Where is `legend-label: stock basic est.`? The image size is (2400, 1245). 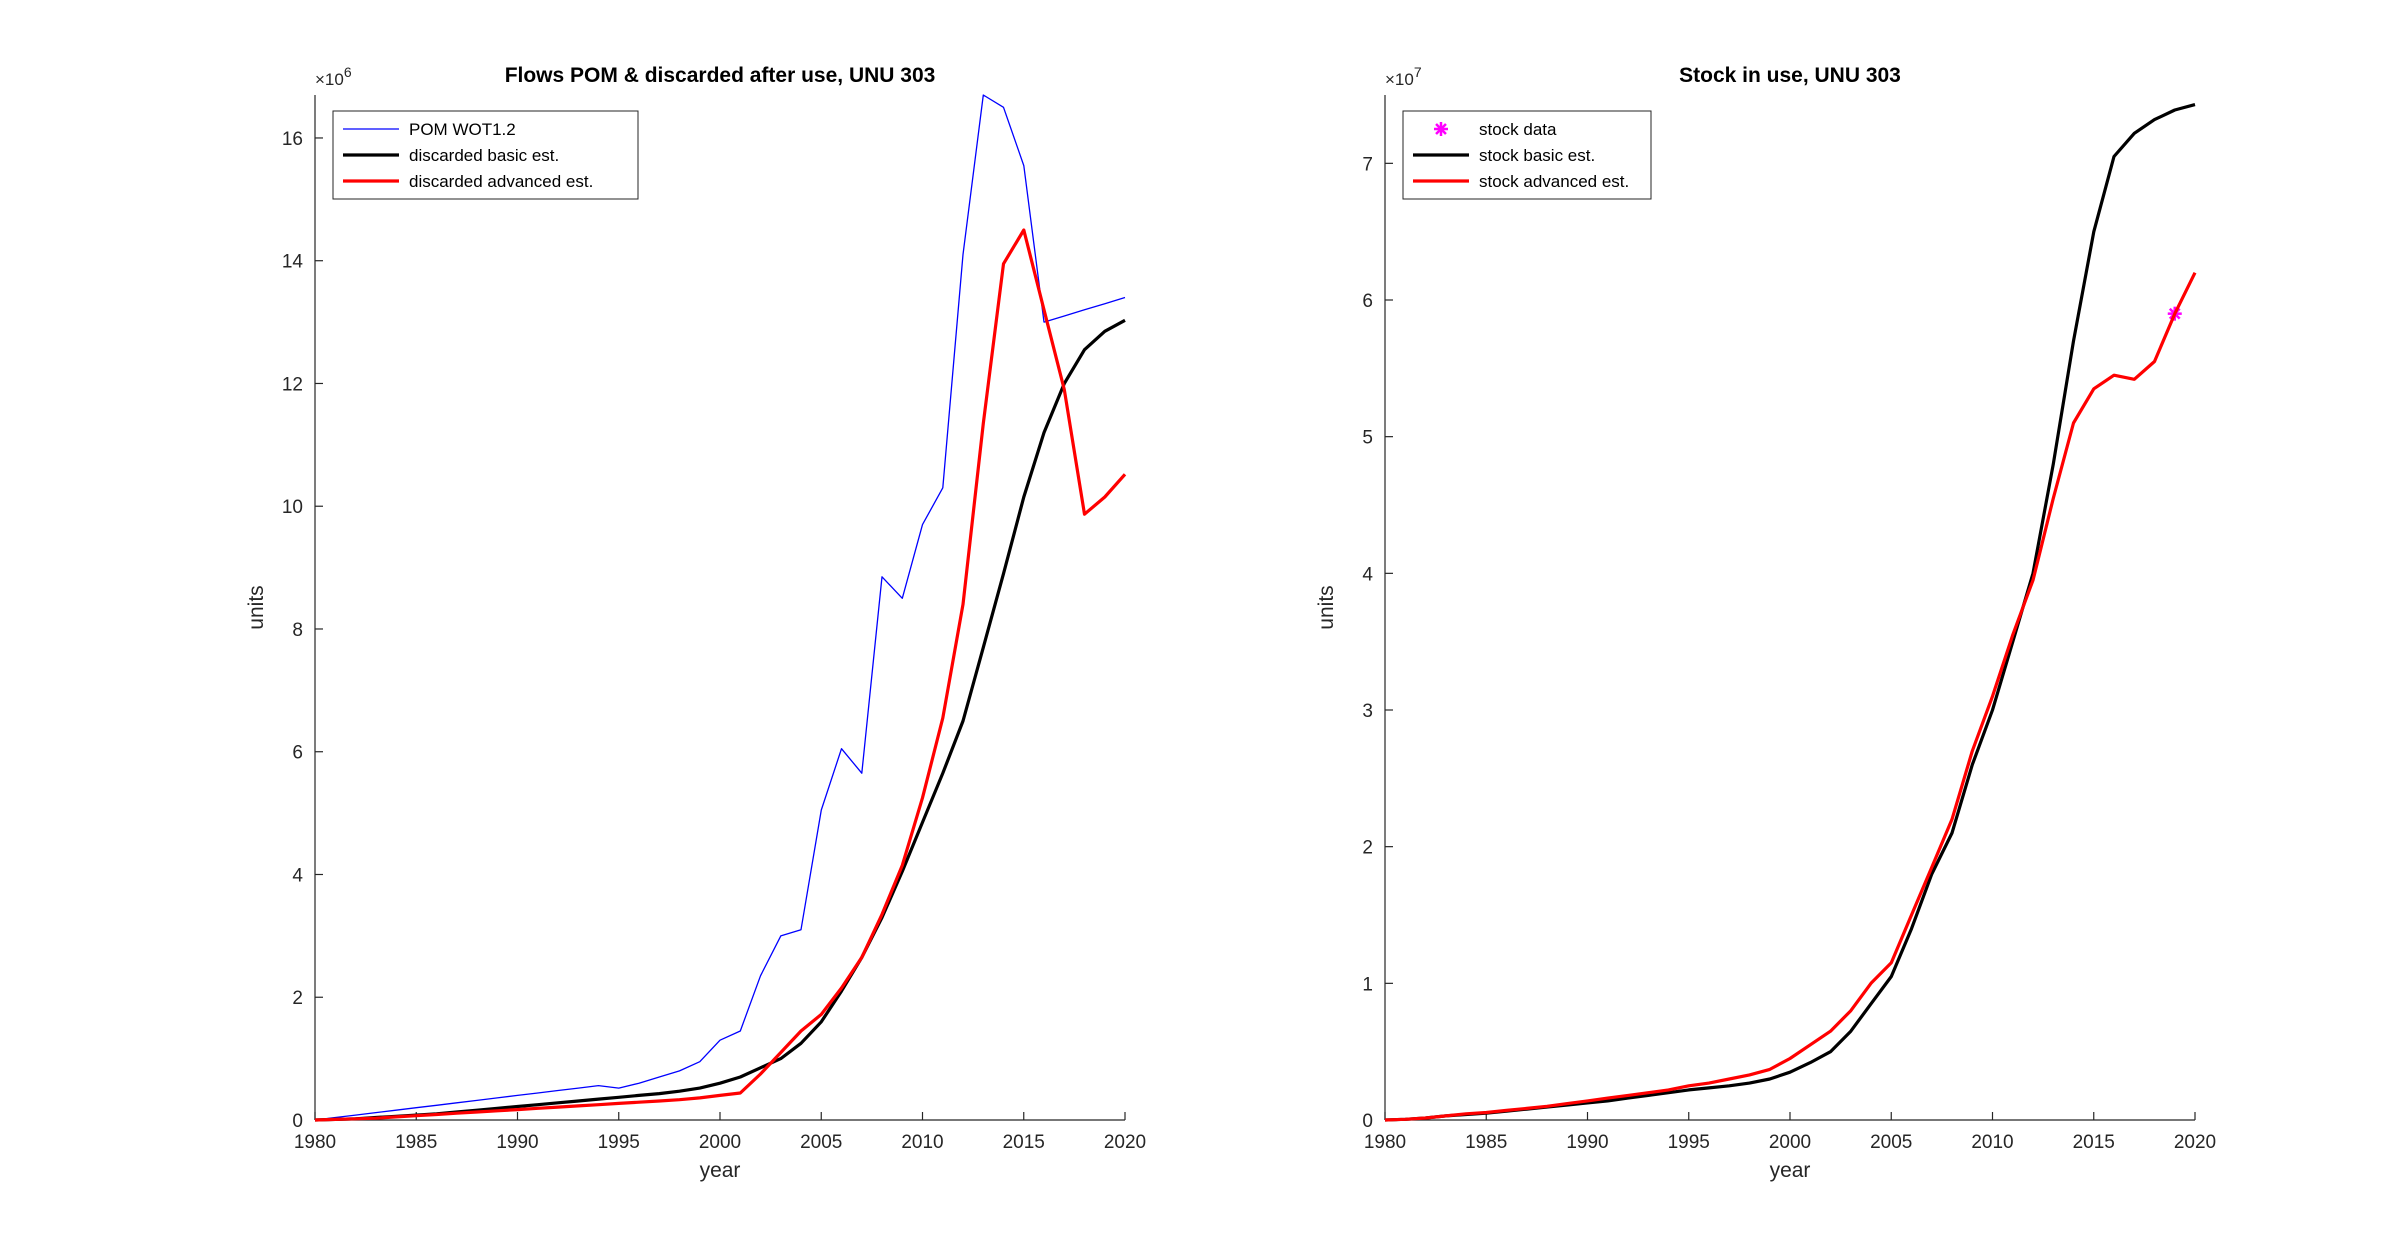 legend-label: stock basic est. is located at coordinates (1537, 155).